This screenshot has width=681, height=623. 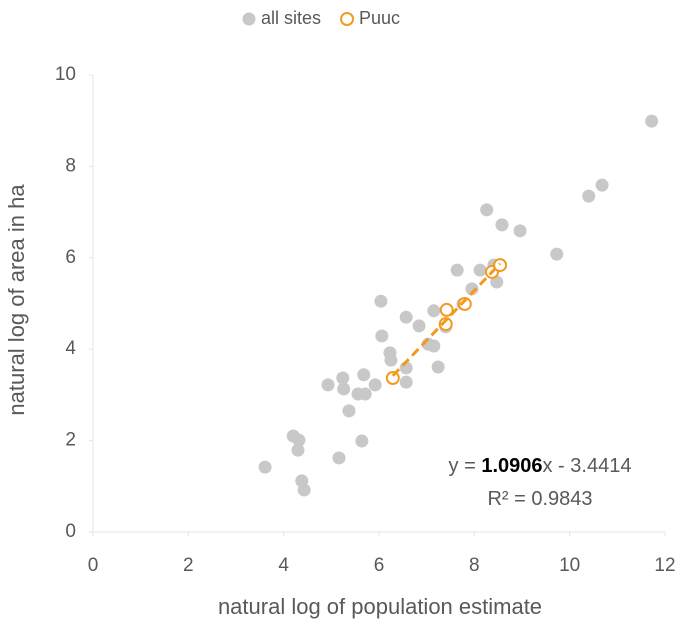 I want to click on y-tick-label: 10, so click(x=65, y=74).